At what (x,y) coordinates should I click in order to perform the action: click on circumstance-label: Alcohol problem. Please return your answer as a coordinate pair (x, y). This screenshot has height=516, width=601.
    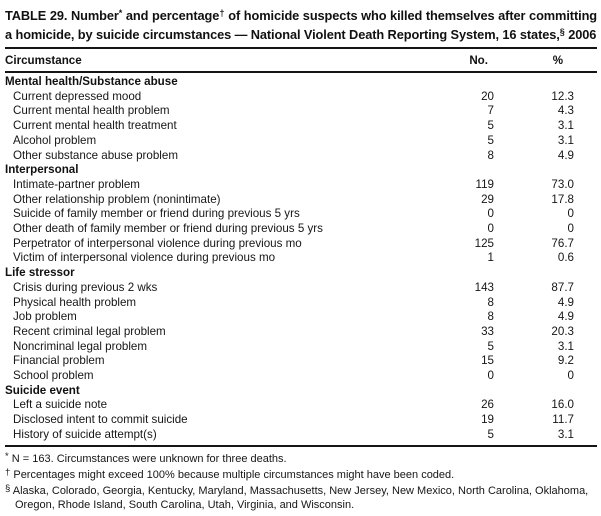
    Looking at the image, I should click on (55, 140).